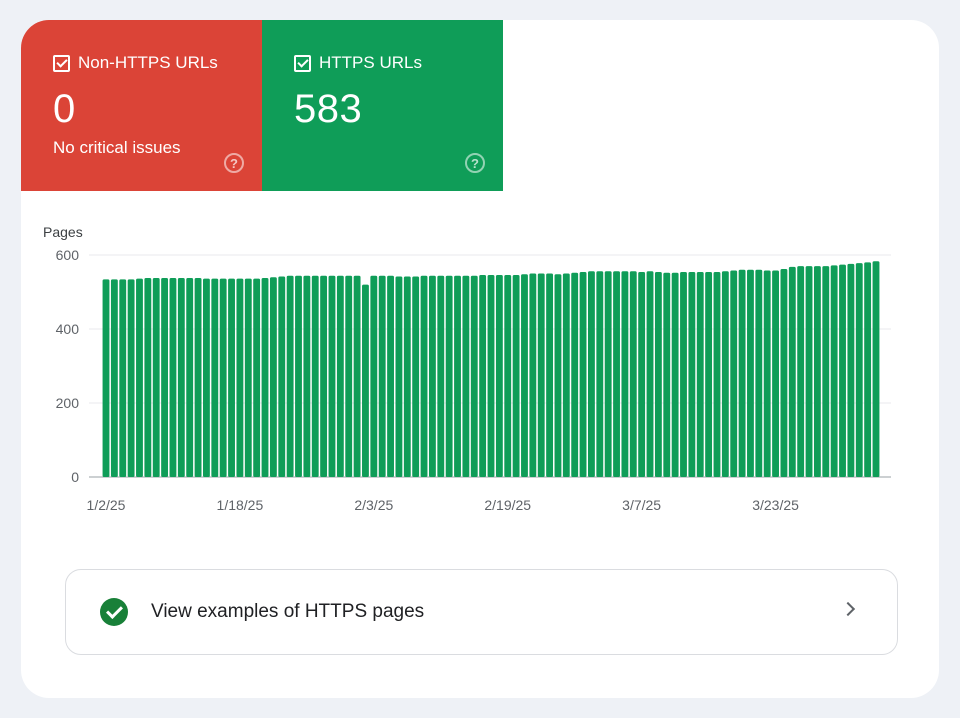  I want to click on view-examples-button: View examples of HTTPS pages, so click(481, 612).